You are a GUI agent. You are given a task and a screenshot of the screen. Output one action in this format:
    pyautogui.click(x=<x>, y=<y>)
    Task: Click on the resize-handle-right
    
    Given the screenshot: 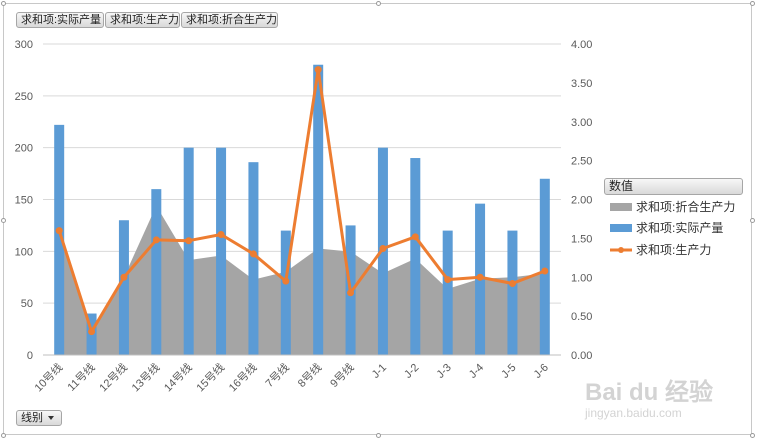 What is the action you would take?
    pyautogui.click(x=752, y=220)
    